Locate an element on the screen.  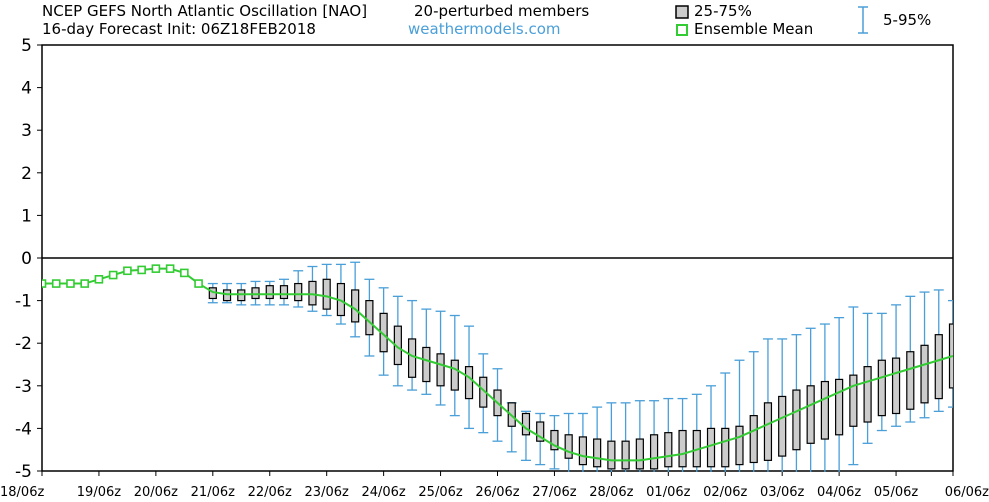
x-tick-label: 06/06z is located at coordinates (967, 492).